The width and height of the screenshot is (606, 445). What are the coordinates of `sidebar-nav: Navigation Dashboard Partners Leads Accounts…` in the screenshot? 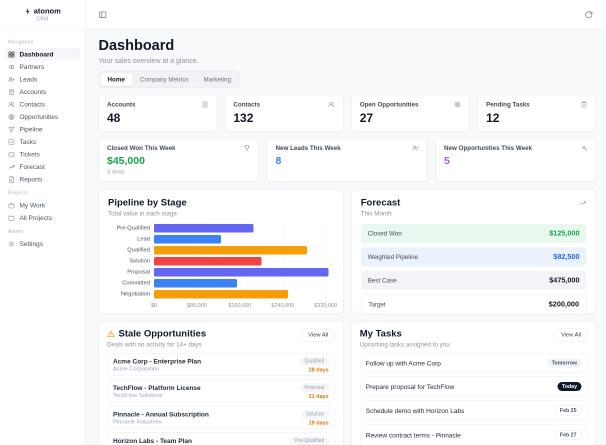 It's located at (42, 143).